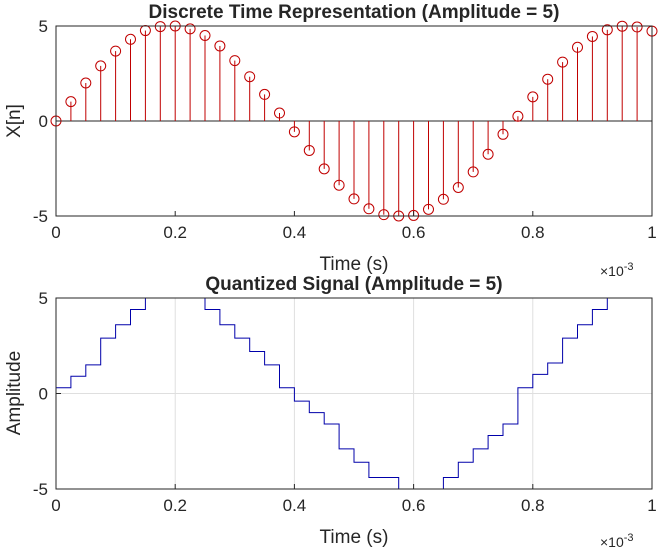  I want to click on y-axis-label: X[n], so click(14, 121).